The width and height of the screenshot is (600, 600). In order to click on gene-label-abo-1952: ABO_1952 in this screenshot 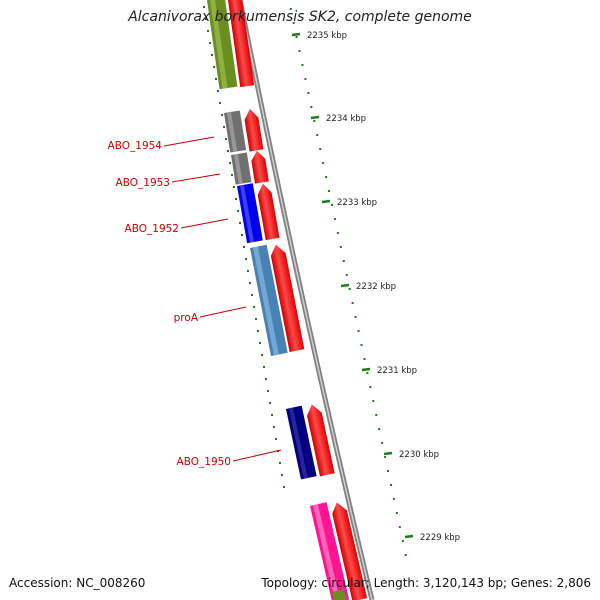, I will do `click(177, 226)`.